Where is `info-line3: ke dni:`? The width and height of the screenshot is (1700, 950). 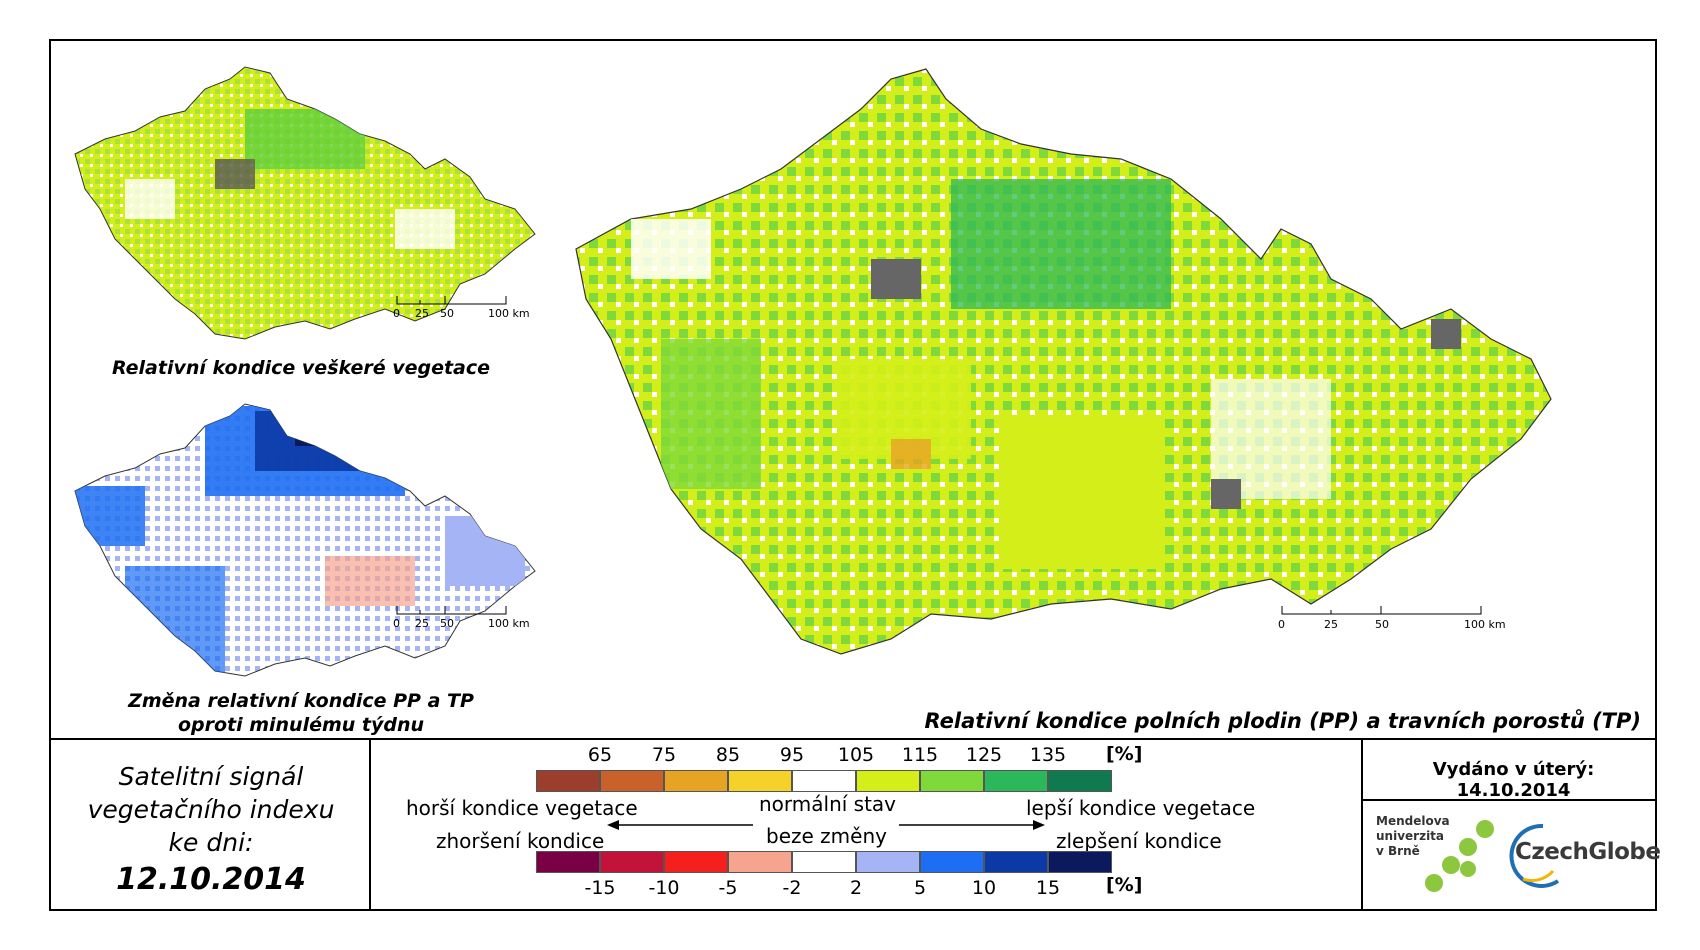
info-line3: ke dni: is located at coordinates (211, 842).